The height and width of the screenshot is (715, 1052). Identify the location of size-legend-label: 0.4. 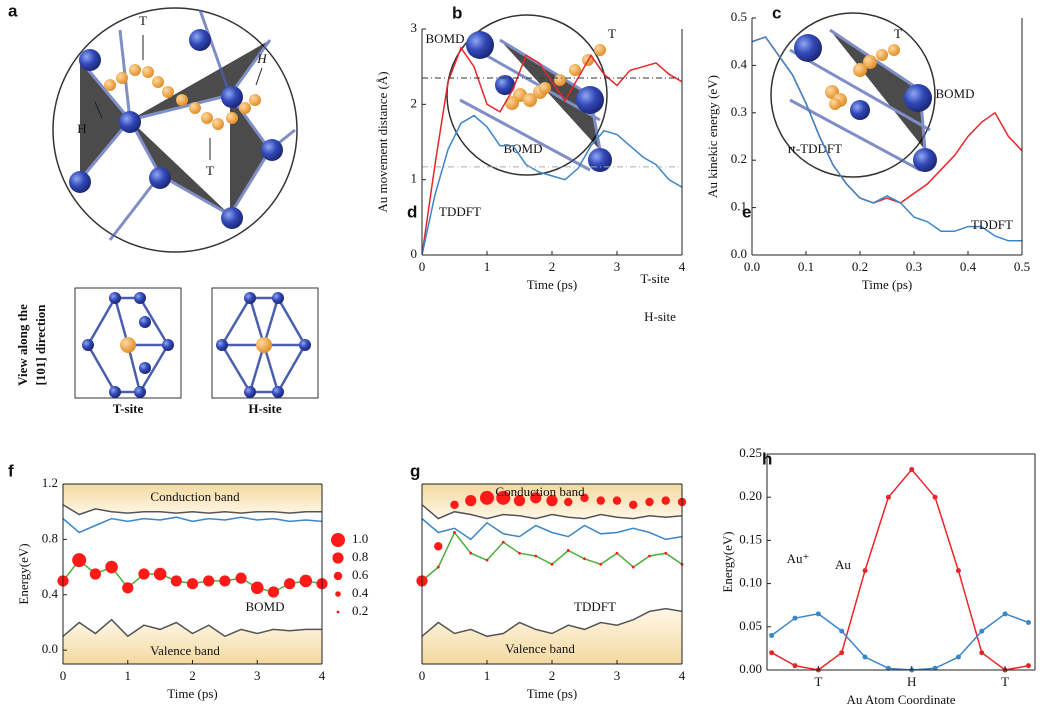
(360, 592).